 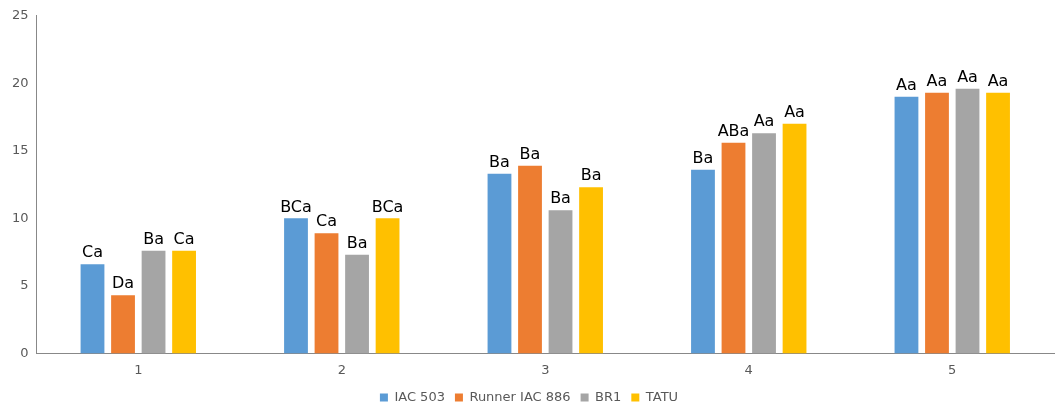 What do you see at coordinates (24, 285) in the screenshot?
I see `y-tick-label: 5` at bounding box center [24, 285].